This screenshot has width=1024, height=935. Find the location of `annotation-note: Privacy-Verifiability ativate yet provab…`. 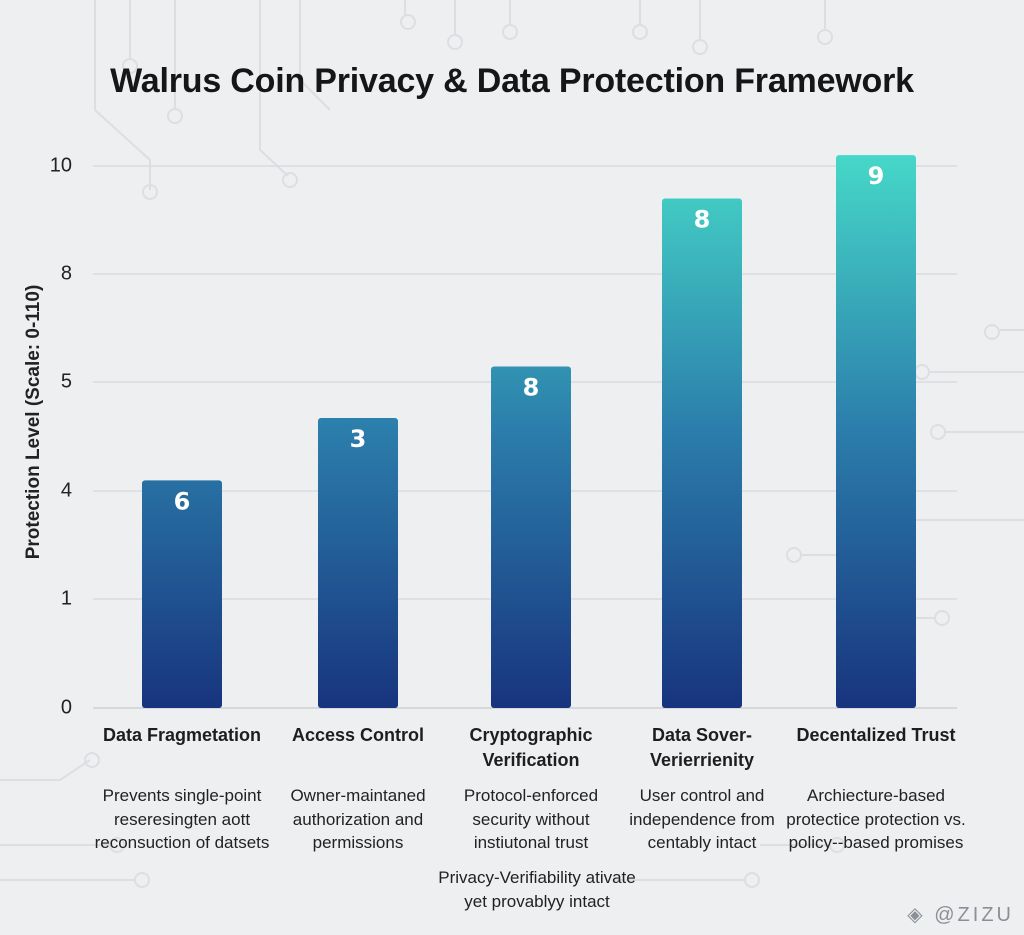

annotation-note: Privacy-Verifiability ativate yet provab… is located at coordinates (537, 889).